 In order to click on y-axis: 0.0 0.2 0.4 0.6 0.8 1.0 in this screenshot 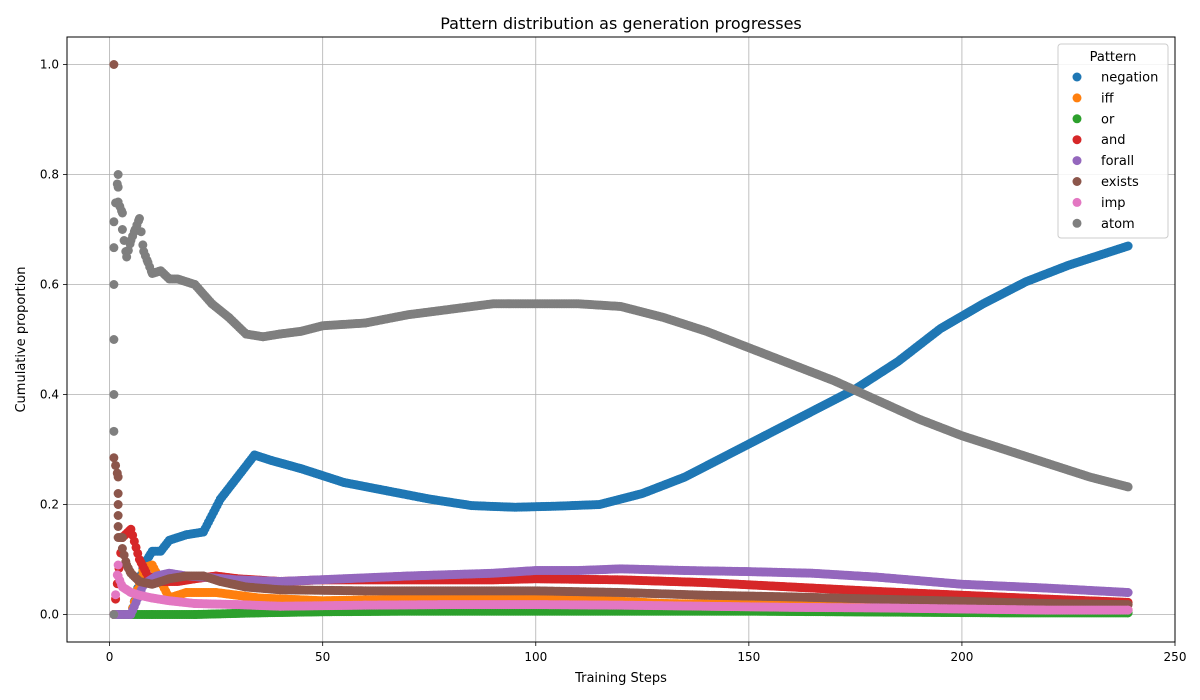, I will do `click(53, 340)`.